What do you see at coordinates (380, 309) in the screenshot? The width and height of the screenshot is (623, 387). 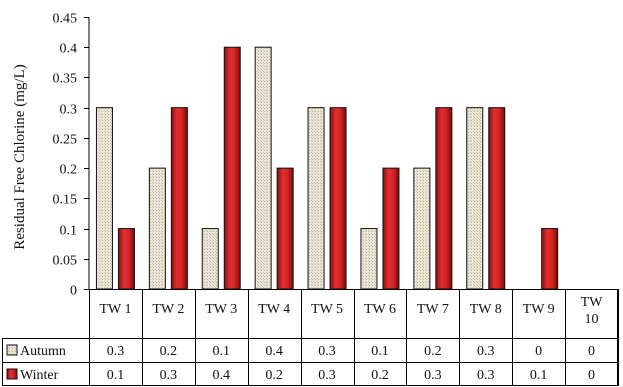 I see `category-label: TW 6` at bounding box center [380, 309].